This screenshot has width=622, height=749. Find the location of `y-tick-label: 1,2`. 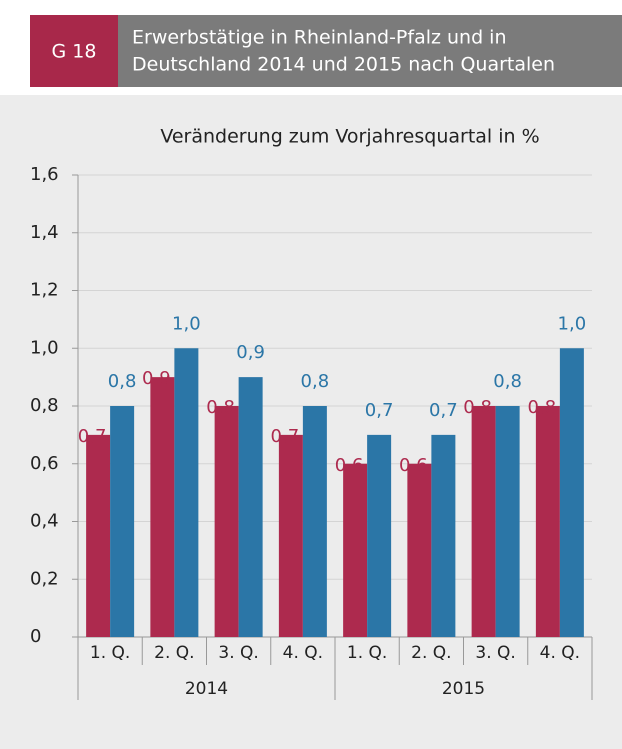

y-tick-label: 1,2 is located at coordinates (44, 290).